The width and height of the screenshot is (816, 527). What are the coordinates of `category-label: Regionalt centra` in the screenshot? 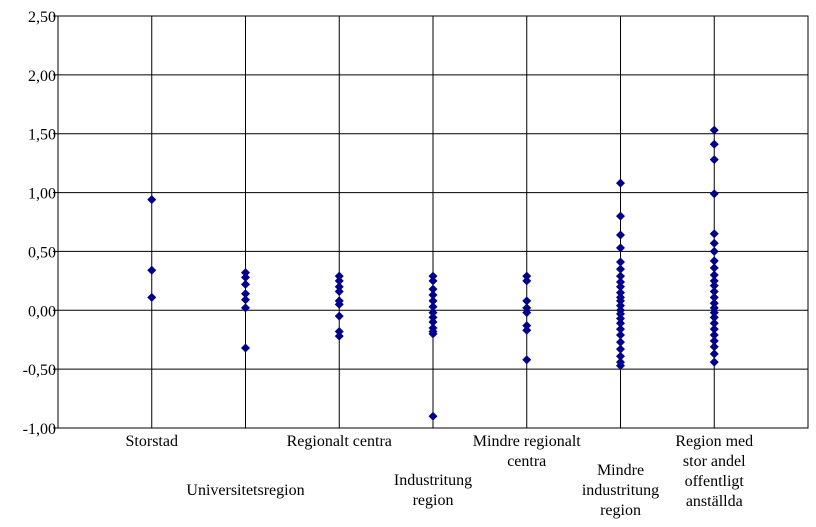 It's located at (339, 441).